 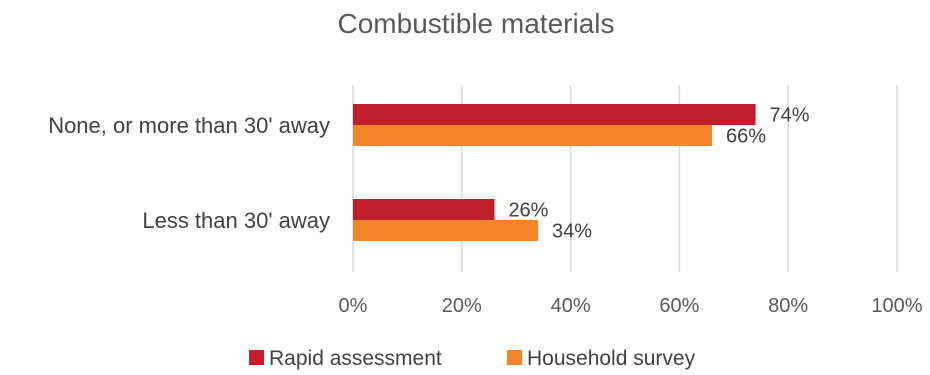 I want to click on legend-label-1: Household survey, so click(x=611, y=358).